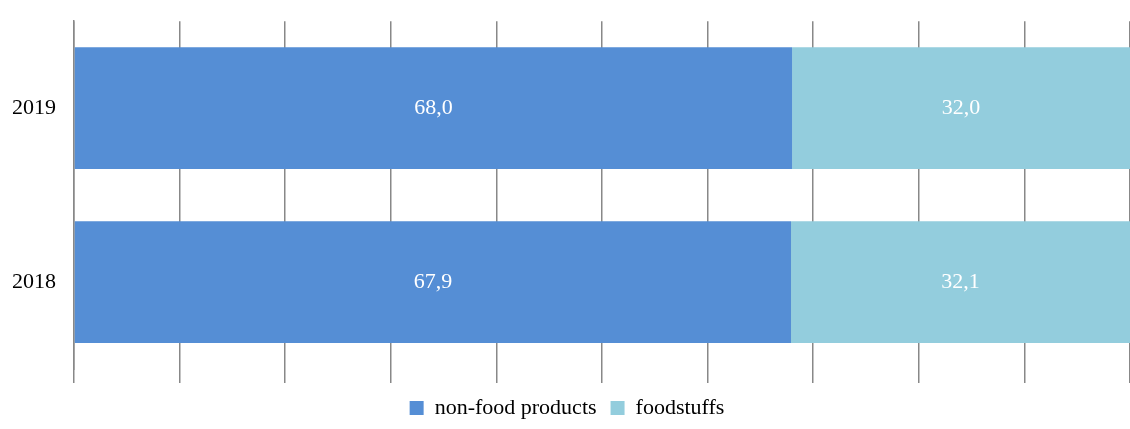  Describe the element at coordinates (34, 106) in the screenshot. I see `y-tick-label: 2019` at that location.